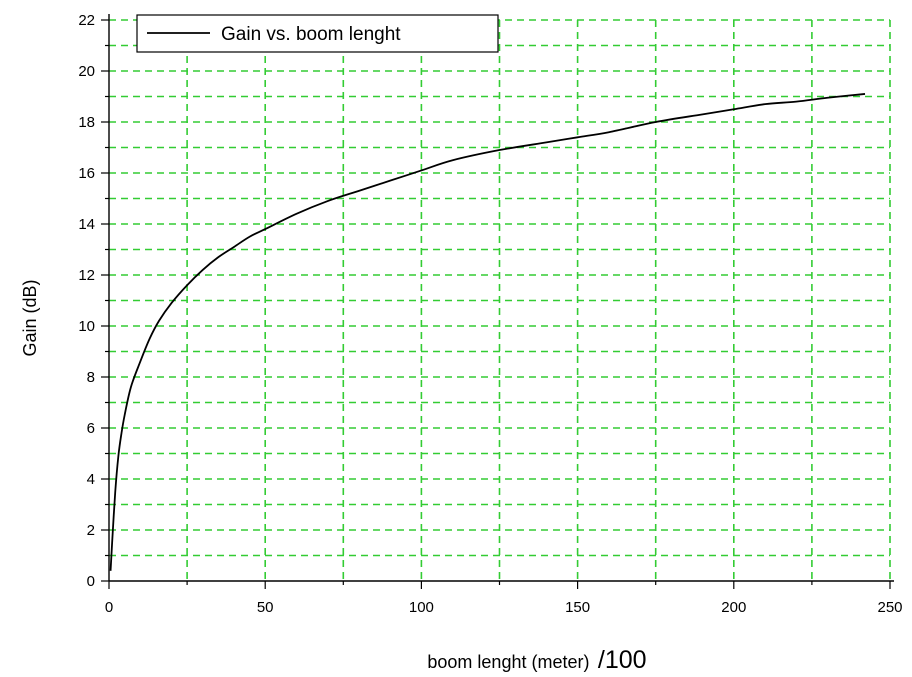 The height and width of the screenshot is (677, 912). What do you see at coordinates (91, 530) in the screenshot?
I see `y-tick-label: 2` at bounding box center [91, 530].